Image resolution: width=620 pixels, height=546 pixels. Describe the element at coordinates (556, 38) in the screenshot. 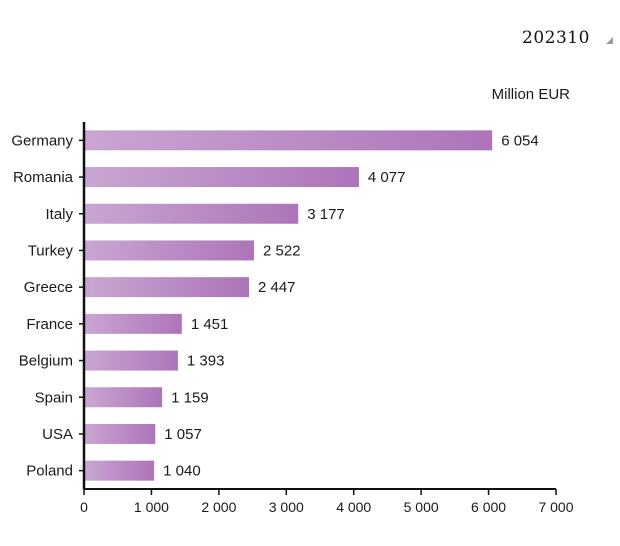

I see `figure-code: 202310` at that location.